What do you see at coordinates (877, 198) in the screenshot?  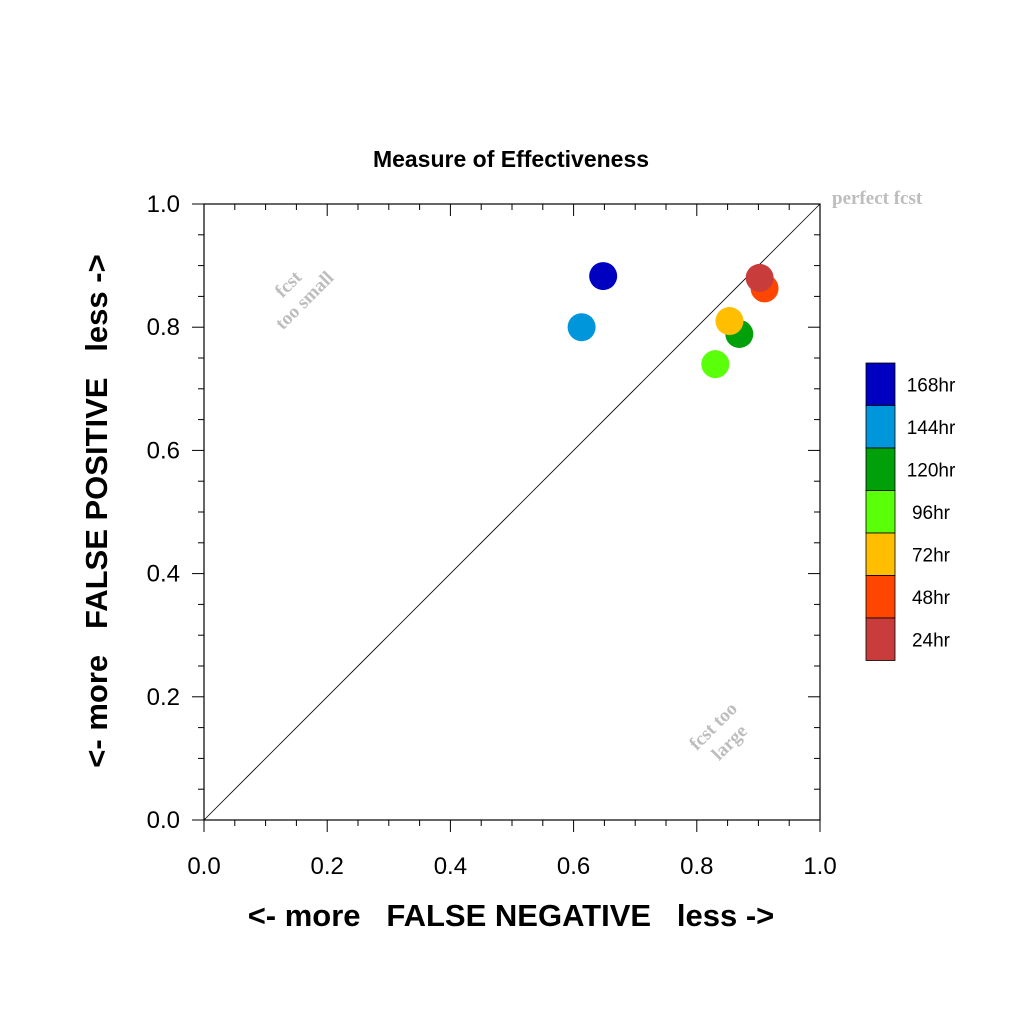 I see `perfect-forecast-annotation: perfect fcst` at bounding box center [877, 198].